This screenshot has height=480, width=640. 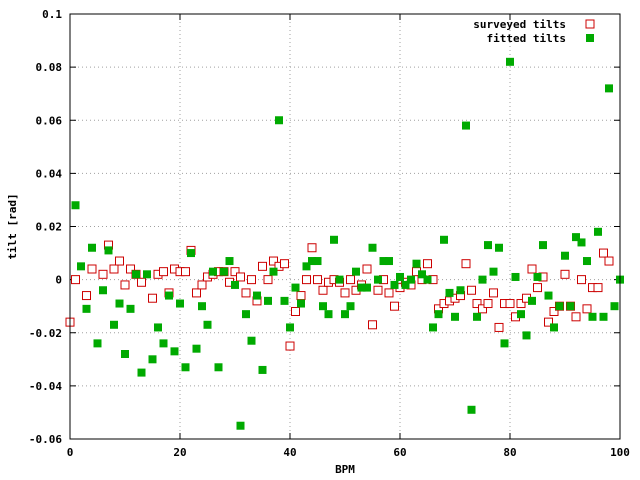 What do you see at coordinates (45, 386) in the screenshot?
I see `y-tick-label: -0.04` at bounding box center [45, 386].